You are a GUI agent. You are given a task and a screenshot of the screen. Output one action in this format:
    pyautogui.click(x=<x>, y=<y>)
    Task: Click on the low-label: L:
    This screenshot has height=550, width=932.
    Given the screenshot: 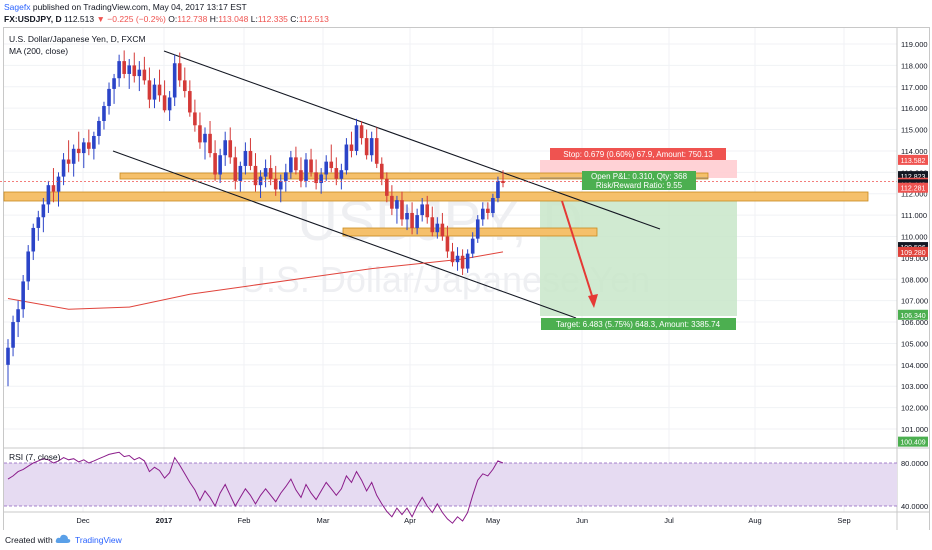 What is the action you would take?
    pyautogui.click(x=254, y=19)
    